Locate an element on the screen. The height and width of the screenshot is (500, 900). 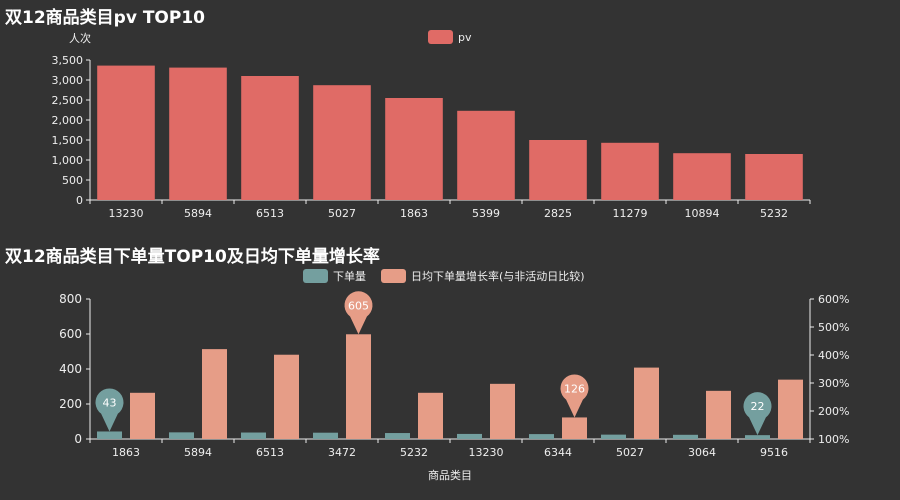
orders-x-tick-label: 13230 is located at coordinates (486, 452).